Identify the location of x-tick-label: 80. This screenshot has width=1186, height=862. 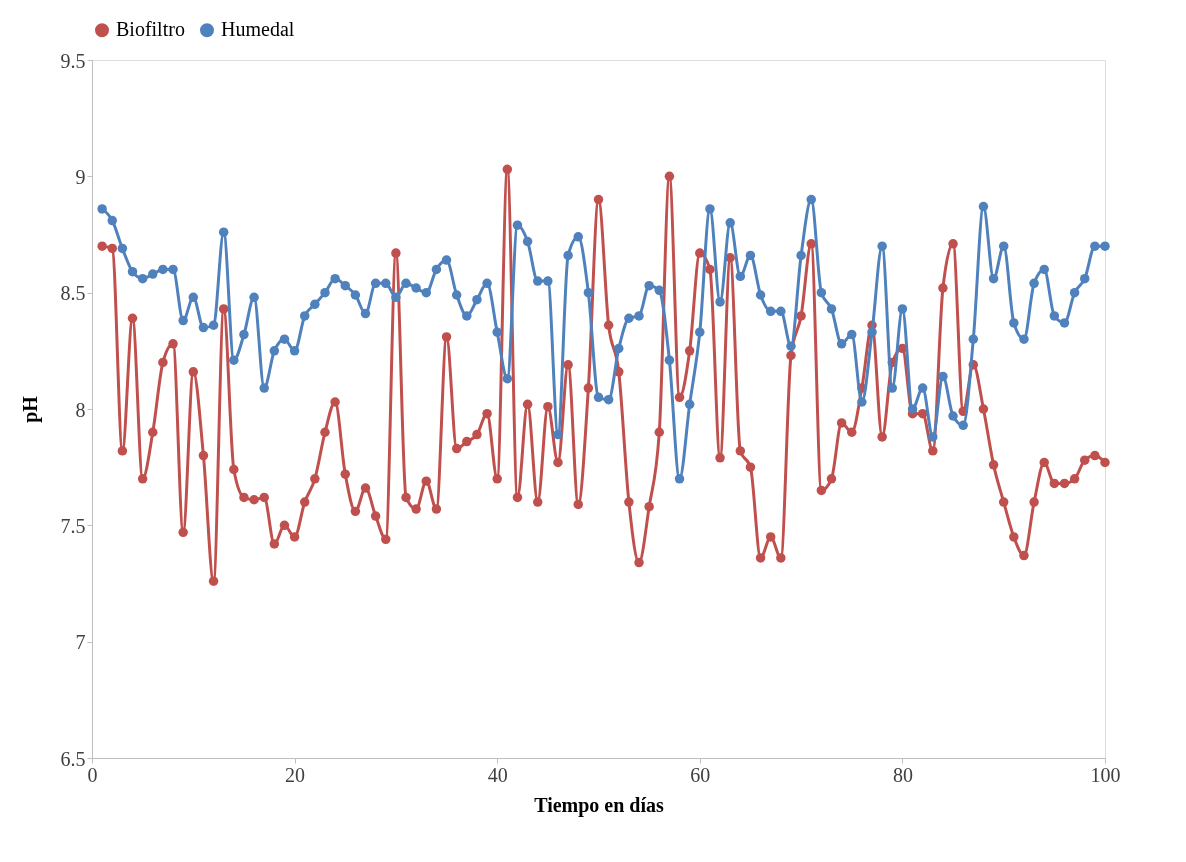
(902, 774).